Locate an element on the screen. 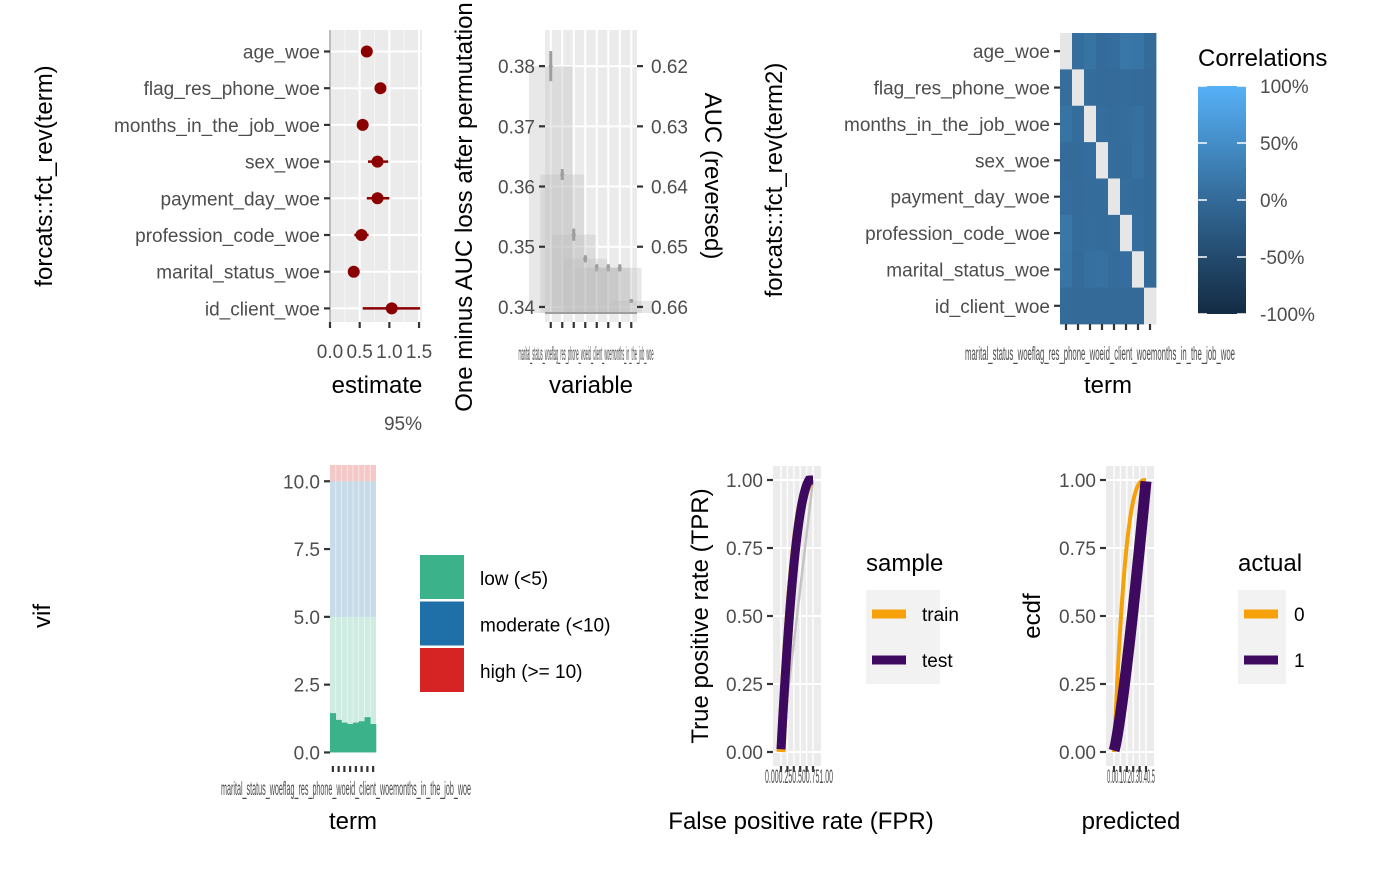 This screenshot has width=1400, height=870. correlation-legend-title: Correlations is located at coordinates (1262, 58).